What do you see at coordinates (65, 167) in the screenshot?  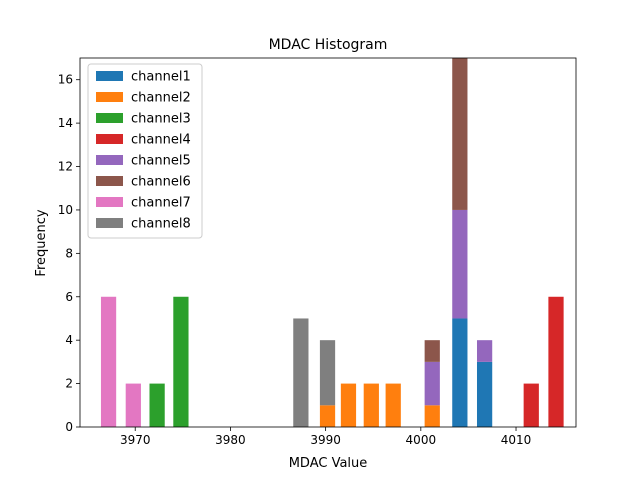 I see `y-tick-label-12: 12` at bounding box center [65, 167].